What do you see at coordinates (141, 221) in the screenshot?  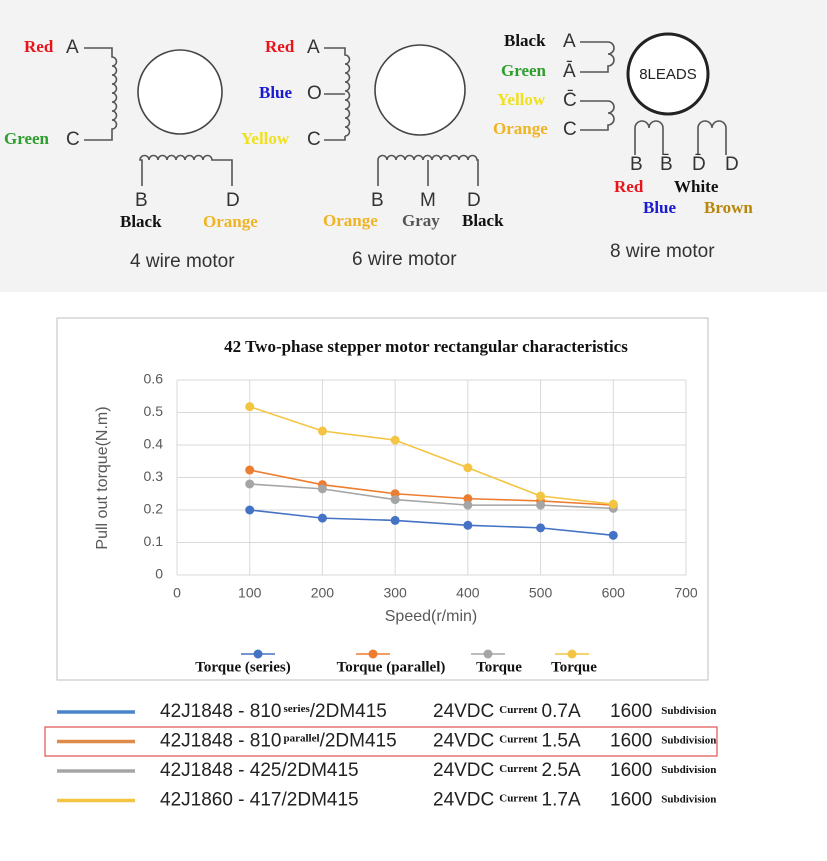 I see `wire-color-label: Black` at bounding box center [141, 221].